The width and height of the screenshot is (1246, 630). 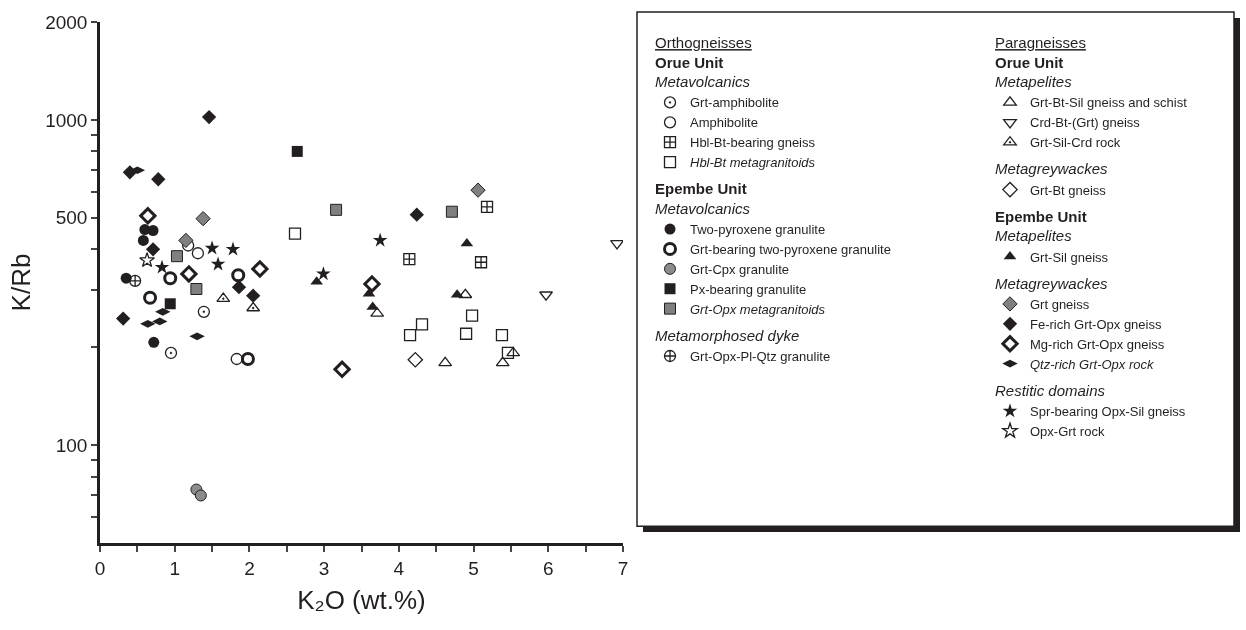 I want to click on y-tick-label: 2000, so click(x=66, y=22).